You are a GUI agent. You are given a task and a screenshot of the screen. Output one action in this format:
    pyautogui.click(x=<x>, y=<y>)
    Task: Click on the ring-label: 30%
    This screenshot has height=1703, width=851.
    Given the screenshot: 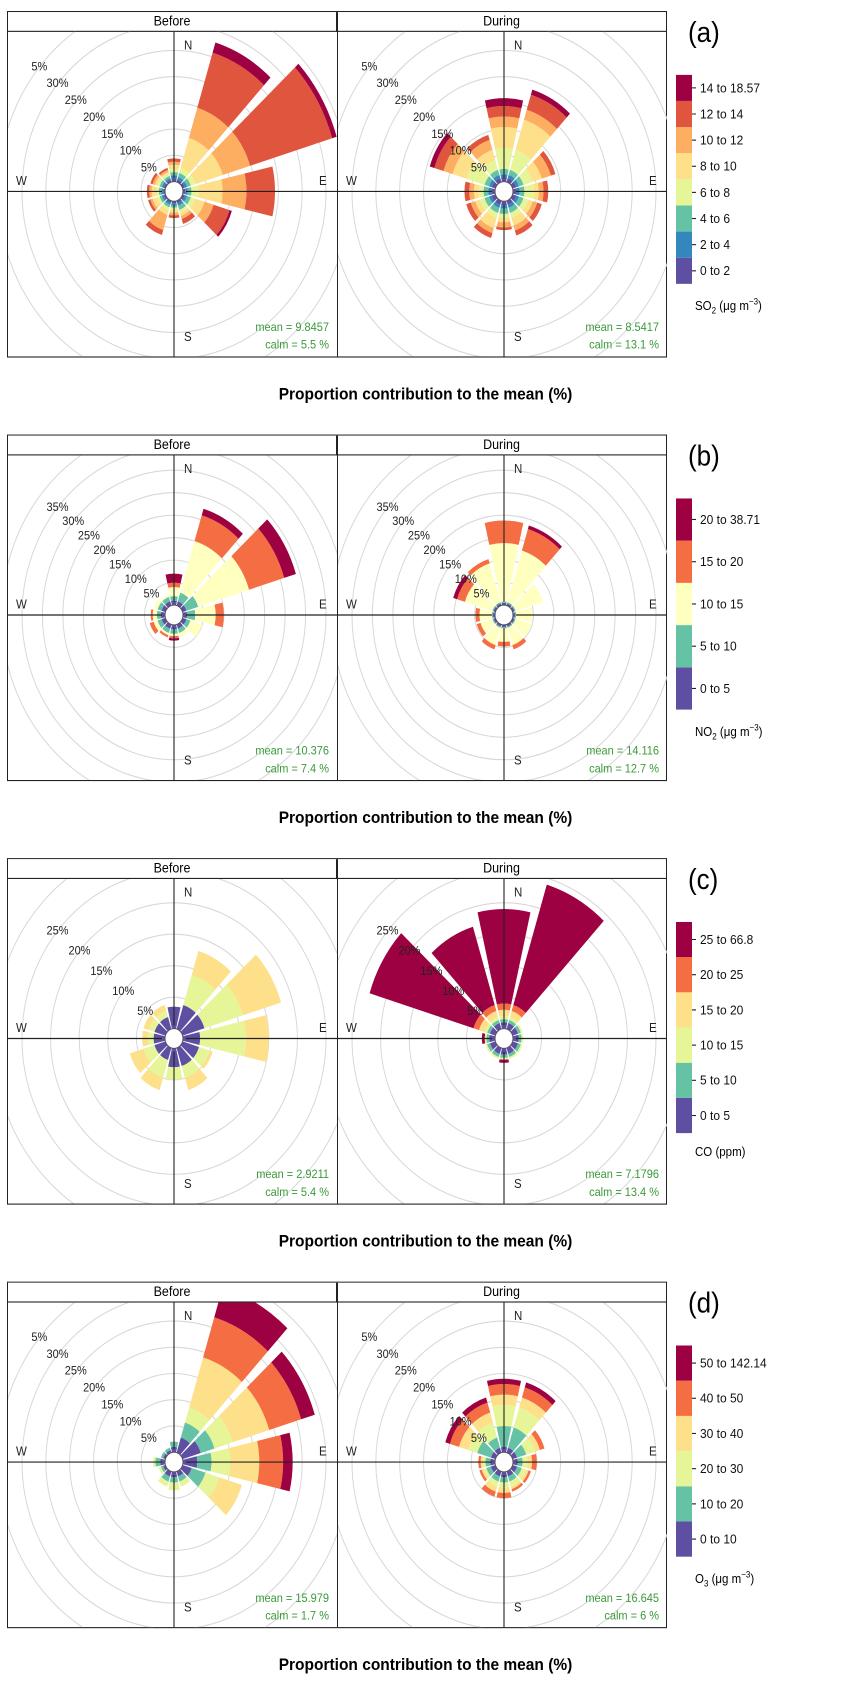 What is the action you would take?
    pyautogui.click(x=58, y=1354)
    